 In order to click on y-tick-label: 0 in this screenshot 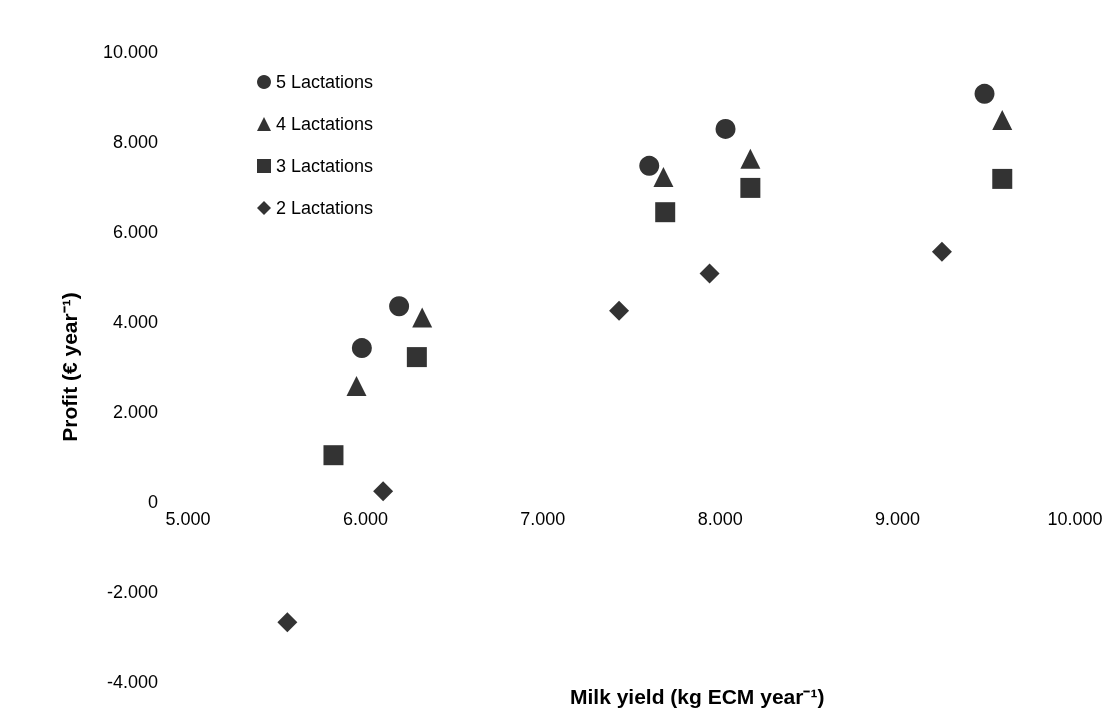, I will do `click(152, 502)`.